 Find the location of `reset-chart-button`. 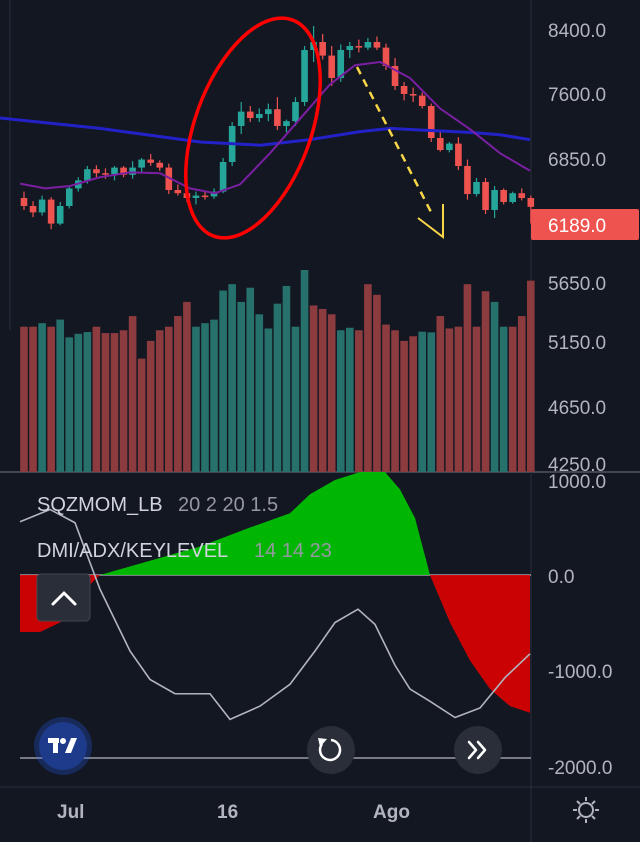

reset-chart-button is located at coordinates (331, 750).